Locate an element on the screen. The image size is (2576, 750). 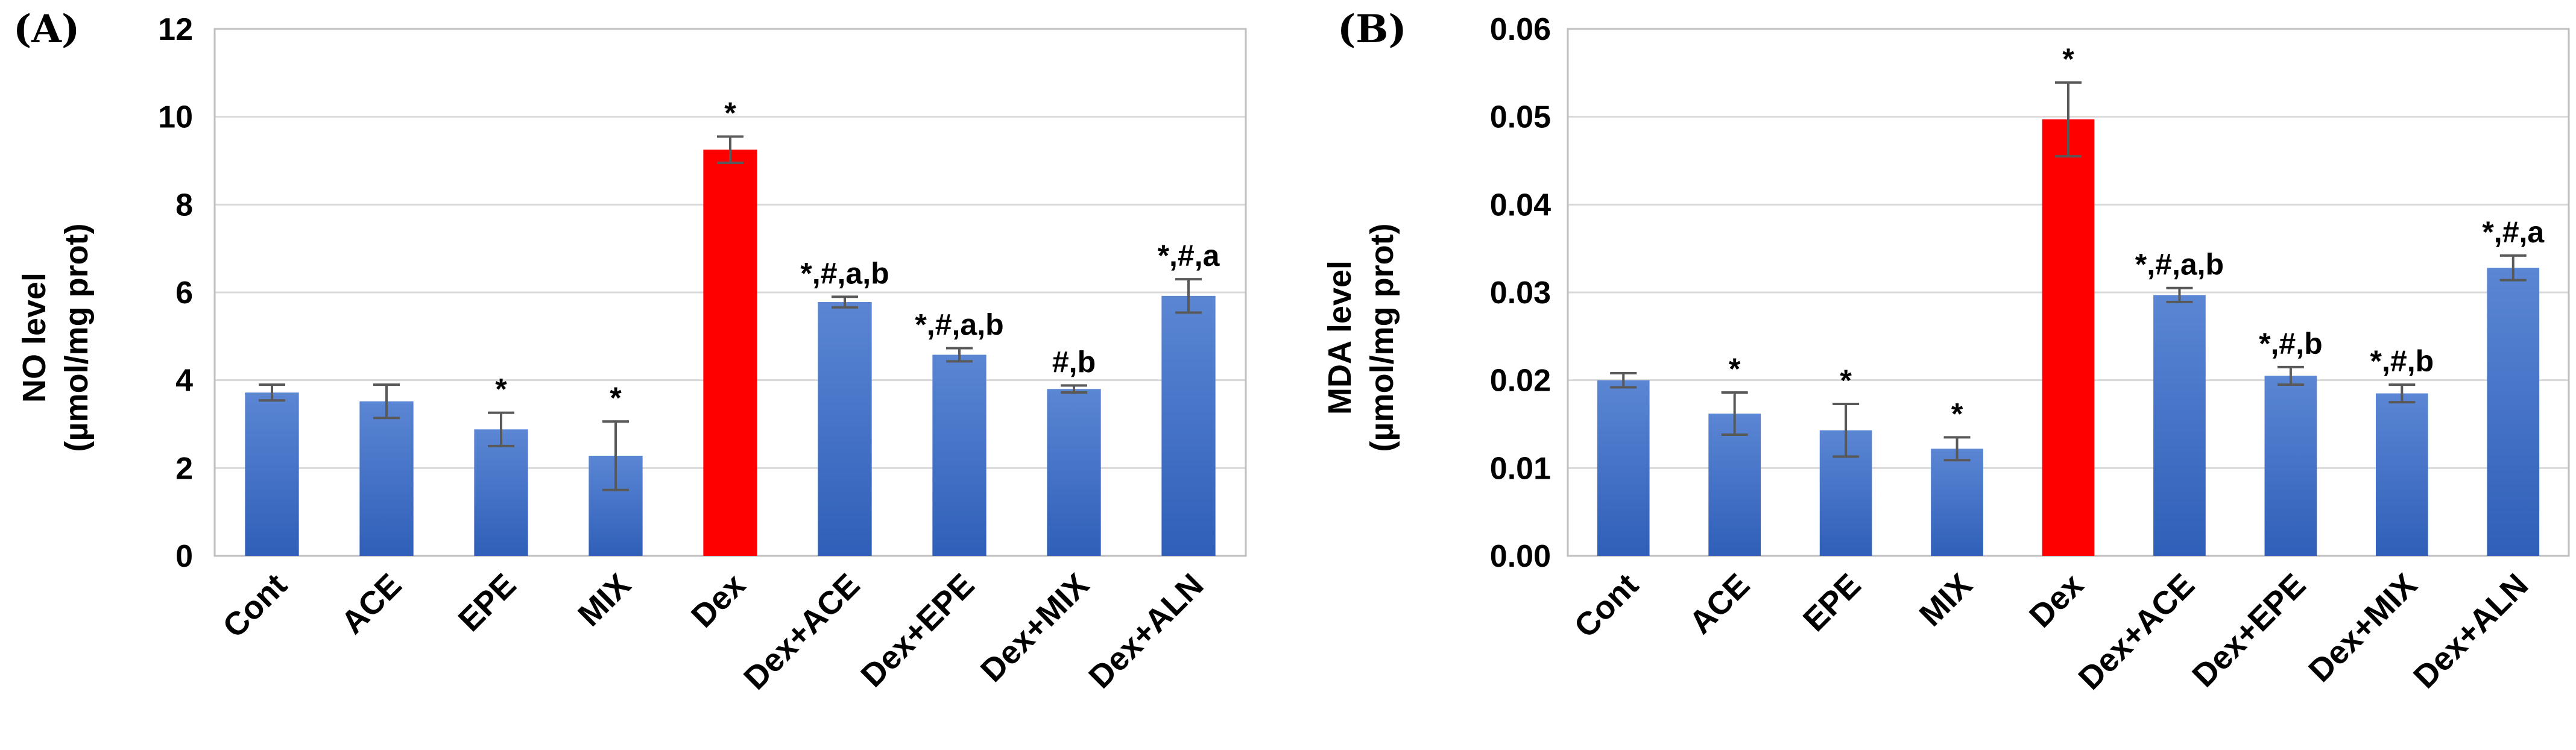
panel-a-category-label: Dex is located at coordinates (718, 600).